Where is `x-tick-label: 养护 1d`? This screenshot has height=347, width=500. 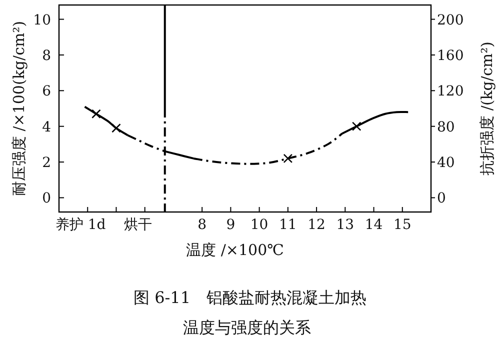 x-tick-label: 养护 1d is located at coordinates (80, 225).